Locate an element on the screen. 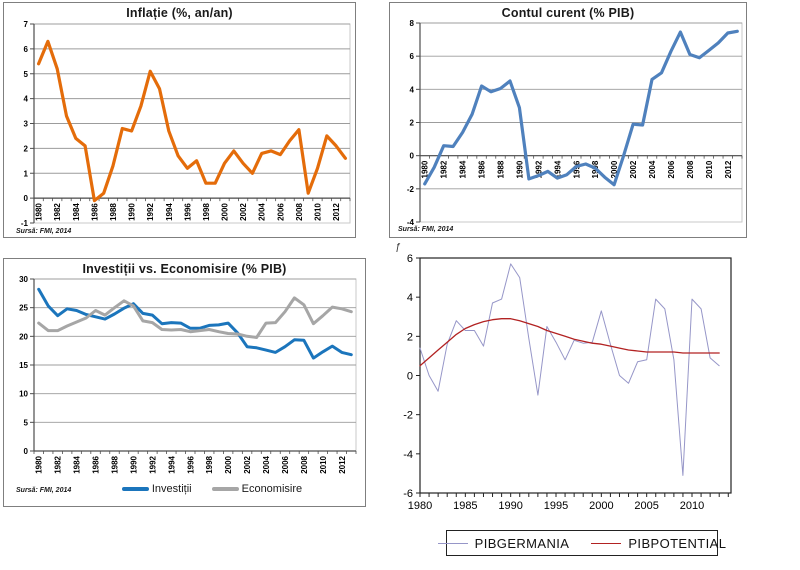 The height and width of the screenshot is (570, 800). source-note-current-account: Sursă: FMI, 2014 is located at coordinates (426, 229).